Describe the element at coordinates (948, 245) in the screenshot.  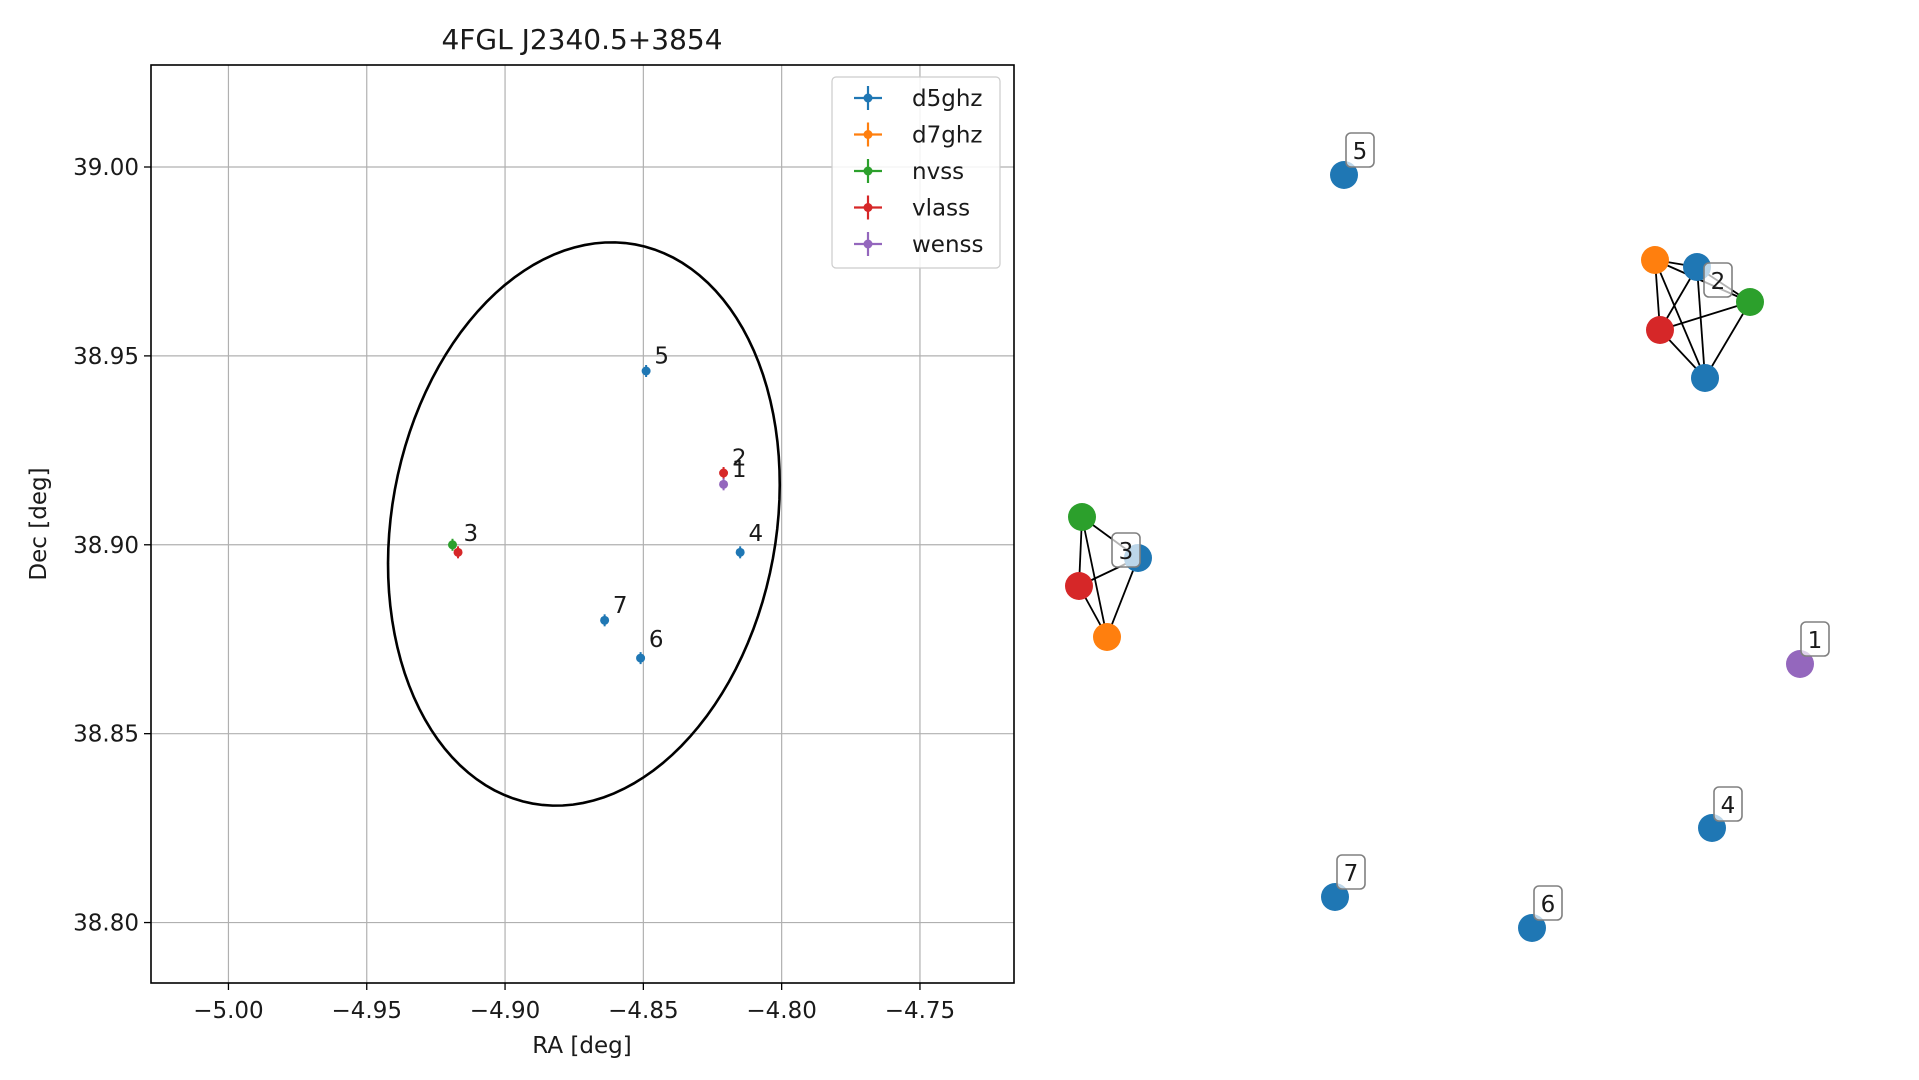
I see `legend-label: wenss` at that location.